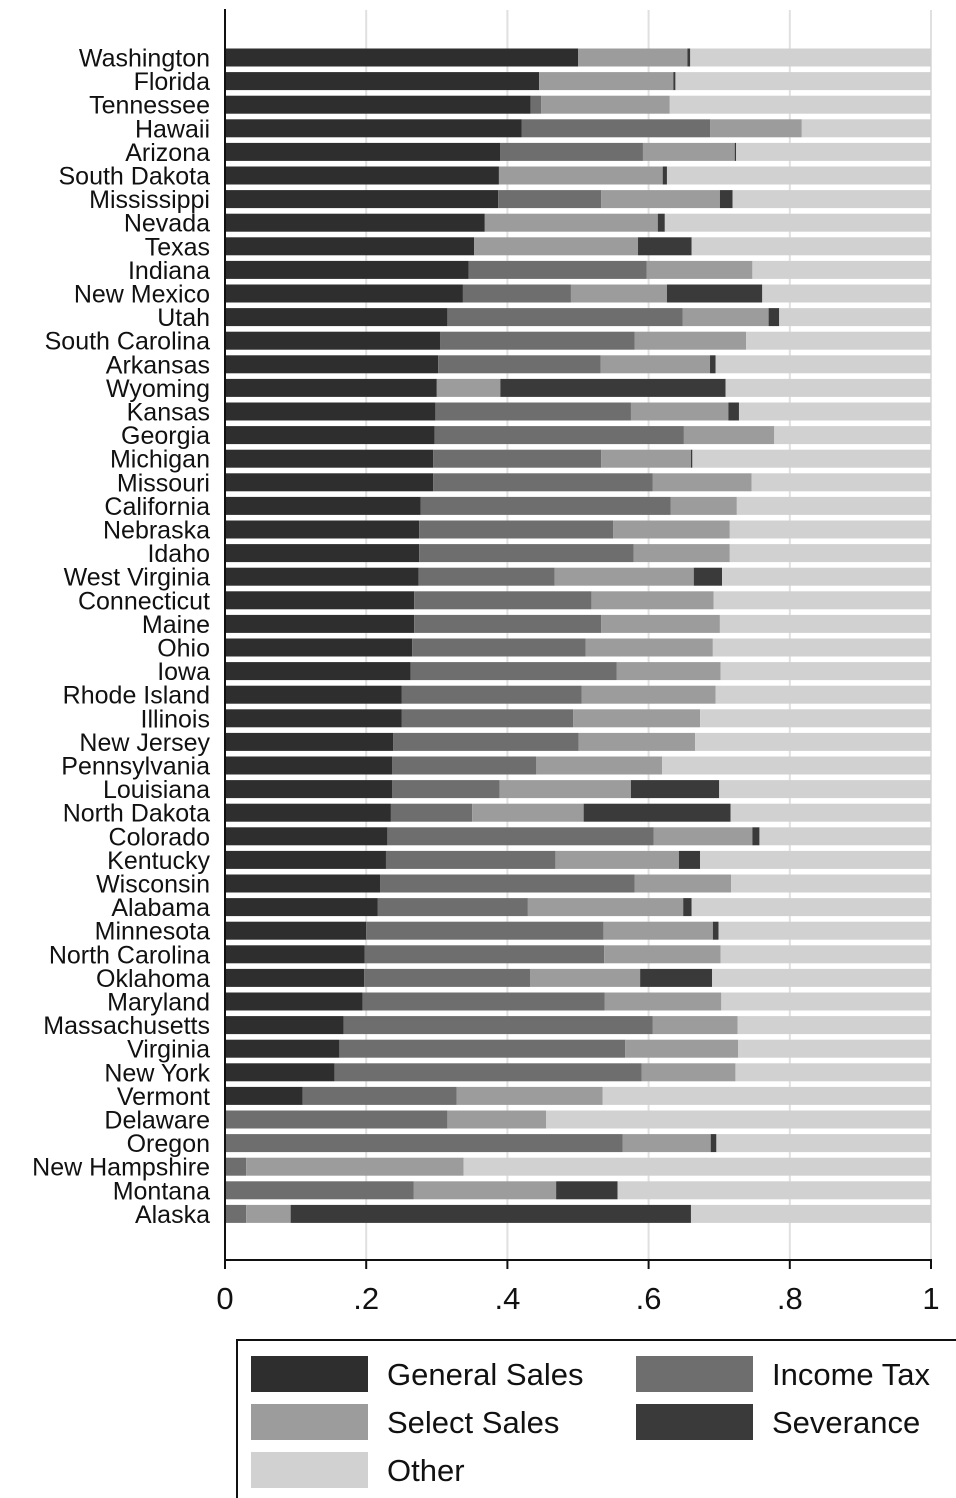 The height and width of the screenshot is (1498, 956). What do you see at coordinates (135, 177) in the screenshot?
I see `y-label-south-dakota: South Dakota` at bounding box center [135, 177].